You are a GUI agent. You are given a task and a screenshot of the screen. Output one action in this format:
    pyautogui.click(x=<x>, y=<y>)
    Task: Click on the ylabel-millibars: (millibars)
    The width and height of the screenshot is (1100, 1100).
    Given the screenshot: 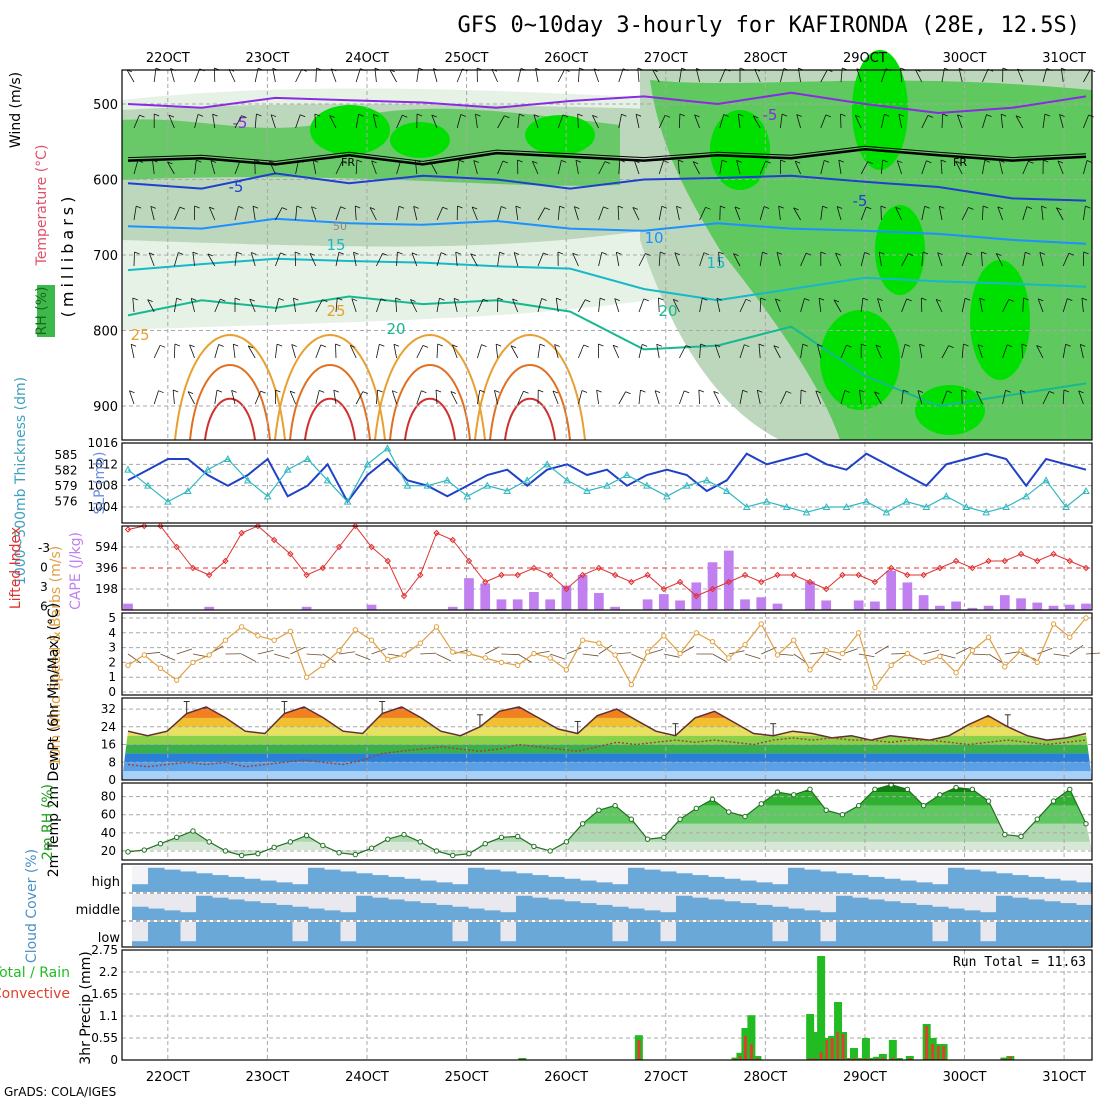 What is the action you would take?
    pyautogui.click(x=67, y=255)
    